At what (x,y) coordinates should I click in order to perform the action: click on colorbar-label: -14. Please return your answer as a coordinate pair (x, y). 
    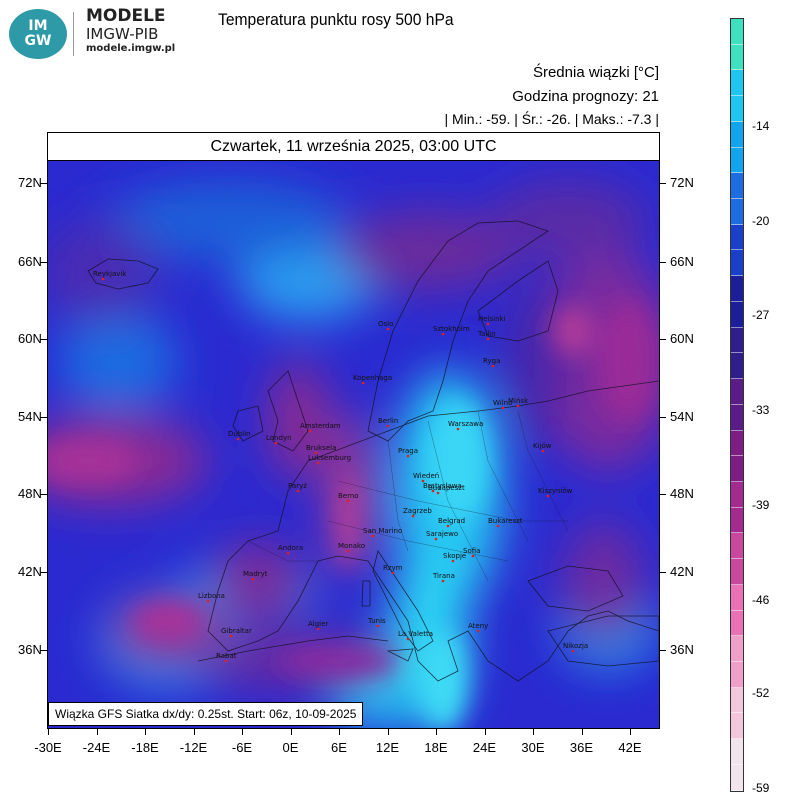
    Looking at the image, I should click on (761, 126).